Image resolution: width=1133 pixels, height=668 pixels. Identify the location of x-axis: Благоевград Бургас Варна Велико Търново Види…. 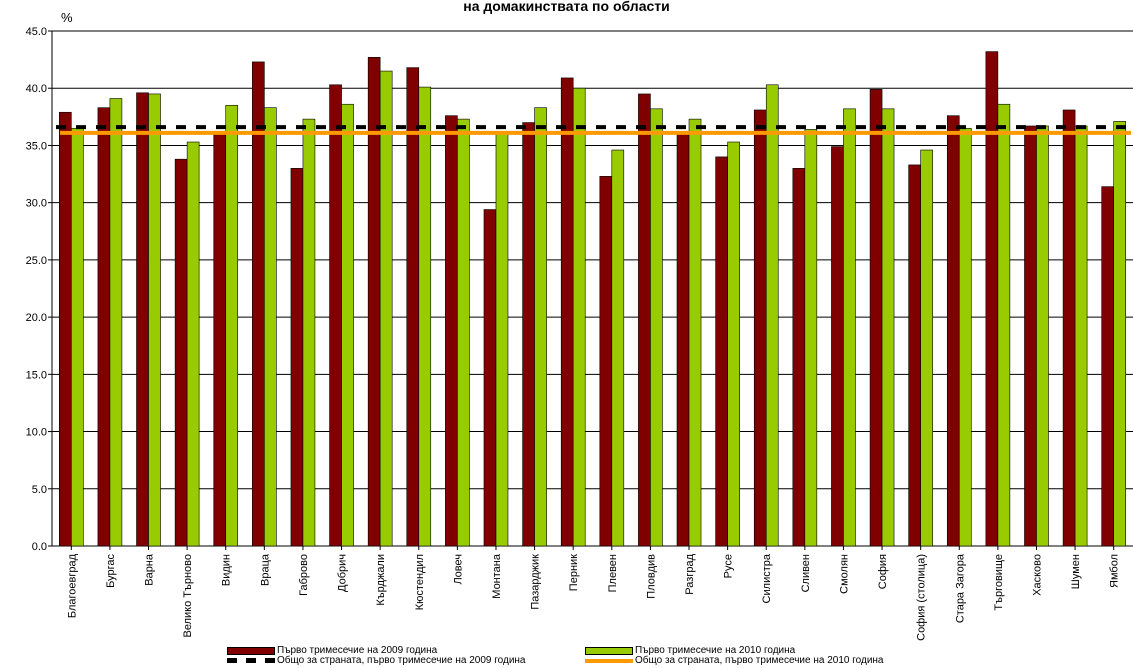
(593, 597).